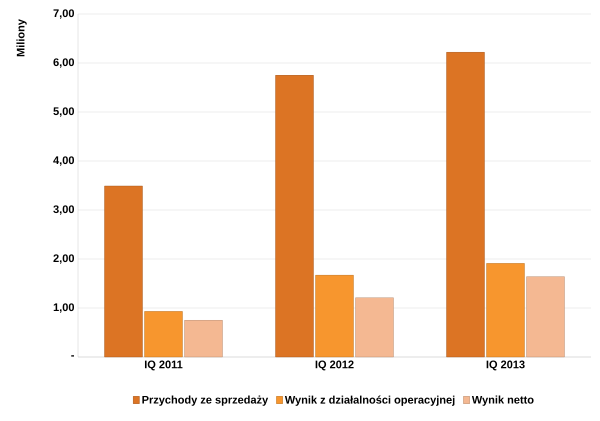 This screenshot has height=421, width=600. What do you see at coordinates (63, 259) in the screenshot?
I see `y-tick-label: 2,00` at bounding box center [63, 259].